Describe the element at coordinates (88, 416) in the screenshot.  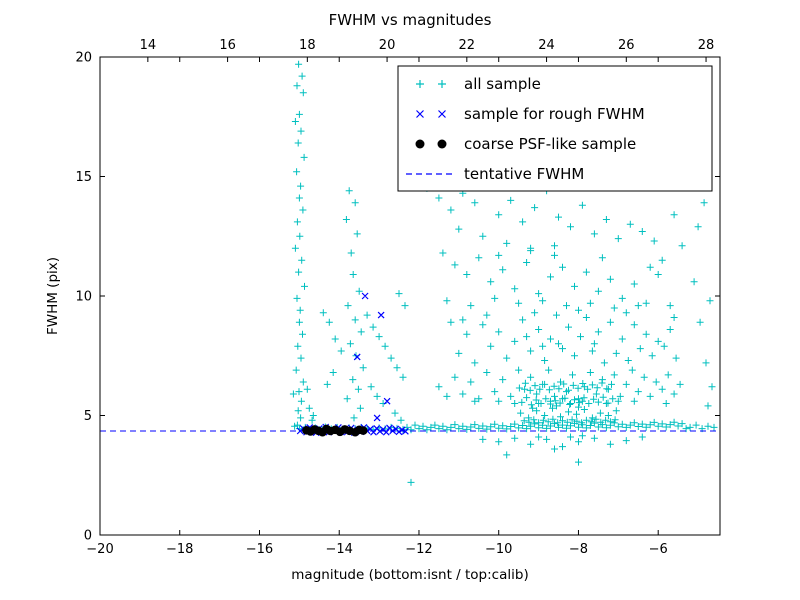
I see `y-tick-label: 5` at that location.